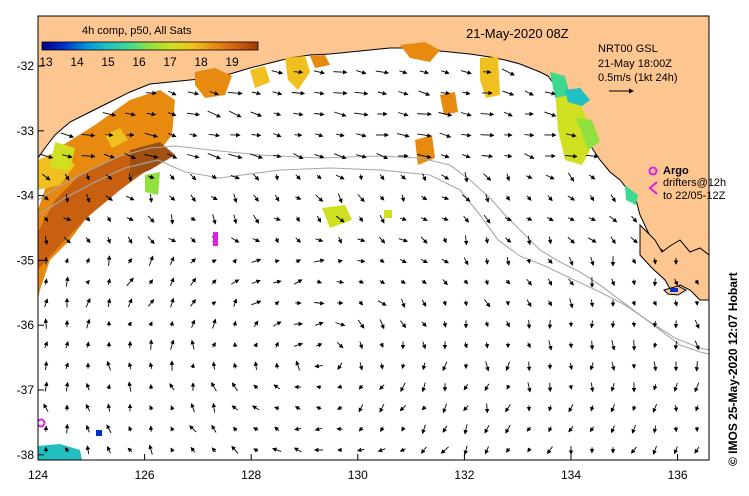 The height and width of the screenshot is (496, 749). What do you see at coordinates (26, 455) in the screenshot?
I see `y-tick-label: -38` at bounding box center [26, 455].